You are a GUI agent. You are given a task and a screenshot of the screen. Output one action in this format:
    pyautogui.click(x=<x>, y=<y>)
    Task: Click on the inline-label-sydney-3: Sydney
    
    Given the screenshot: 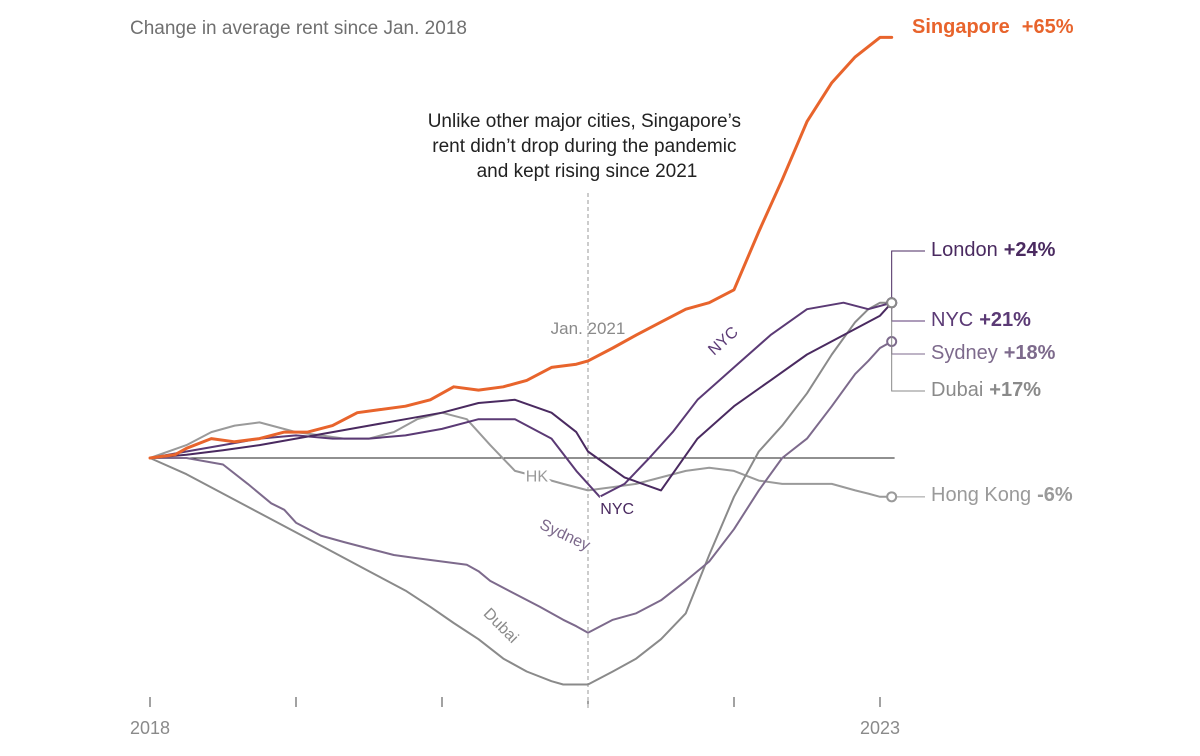 What is the action you would take?
    pyautogui.click(x=565, y=535)
    